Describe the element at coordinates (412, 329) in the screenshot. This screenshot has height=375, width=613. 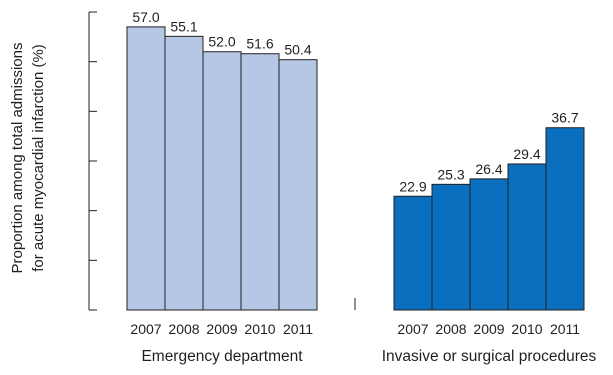
I see `x-tick-label-group-2-2007: 2007` at that location.